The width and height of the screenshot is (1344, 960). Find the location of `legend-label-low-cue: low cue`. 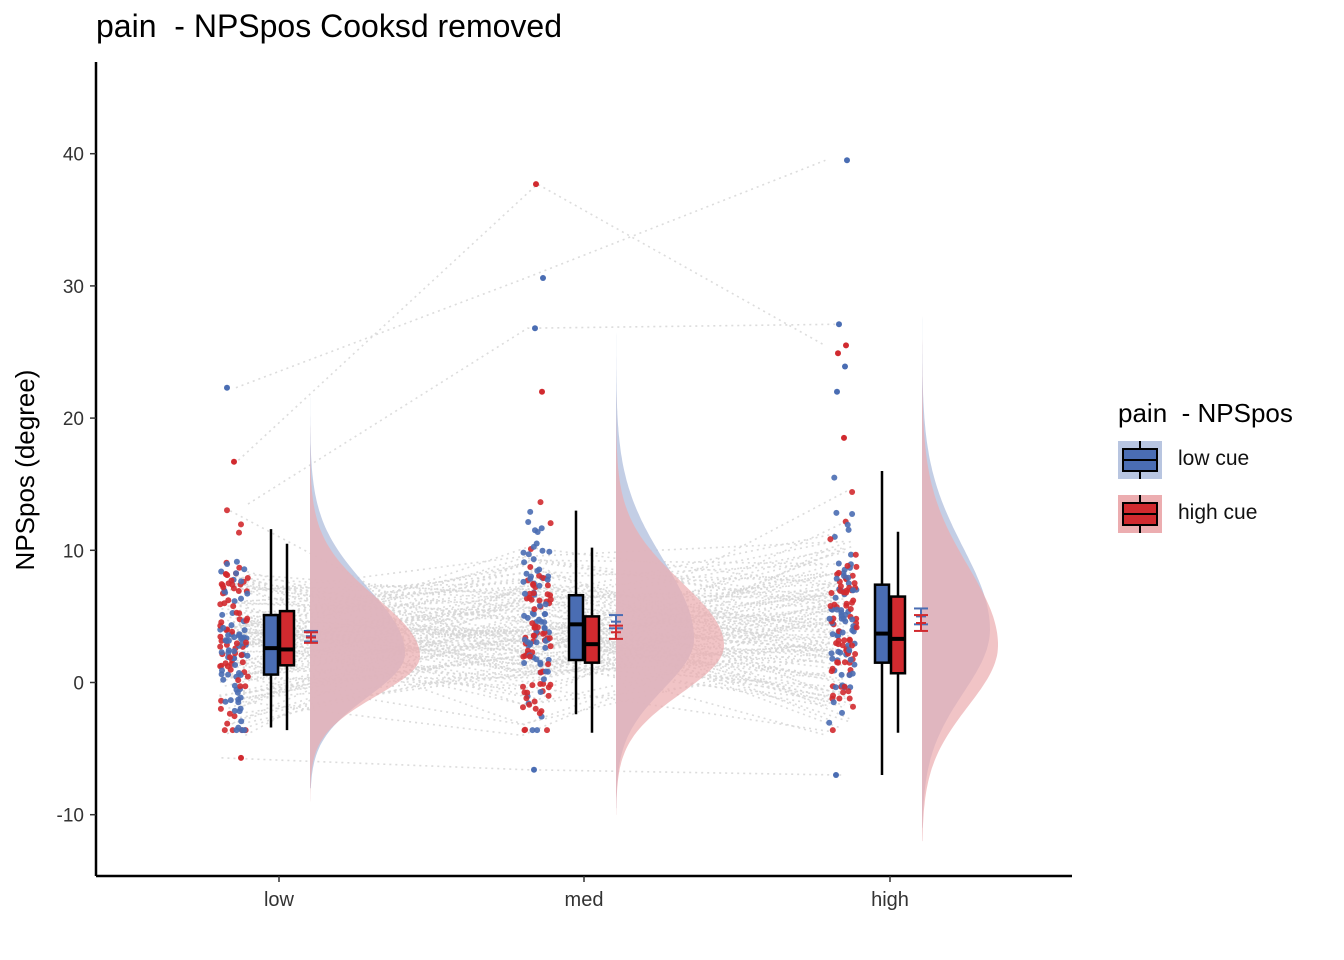

legend-label-low-cue: low cue is located at coordinates (1214, 458).